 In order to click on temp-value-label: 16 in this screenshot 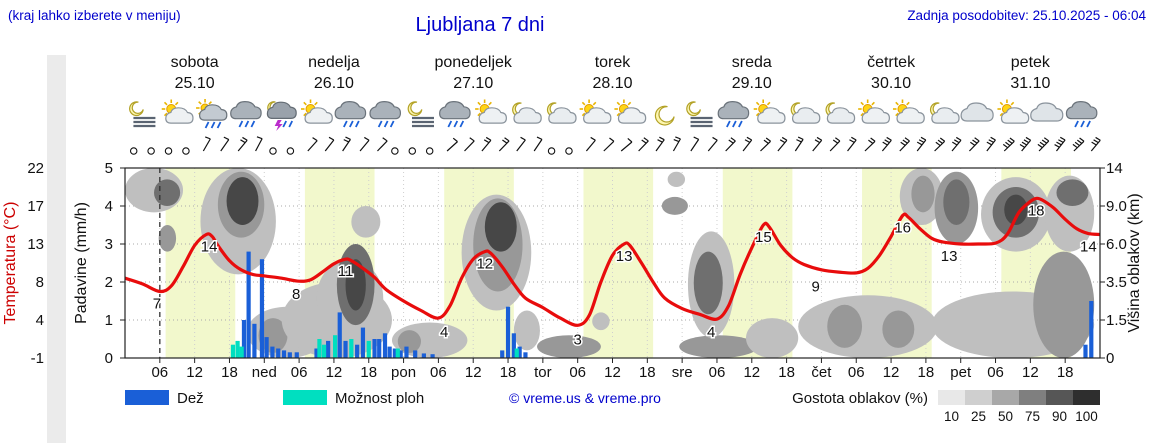, I will do `click(902, 228)`.